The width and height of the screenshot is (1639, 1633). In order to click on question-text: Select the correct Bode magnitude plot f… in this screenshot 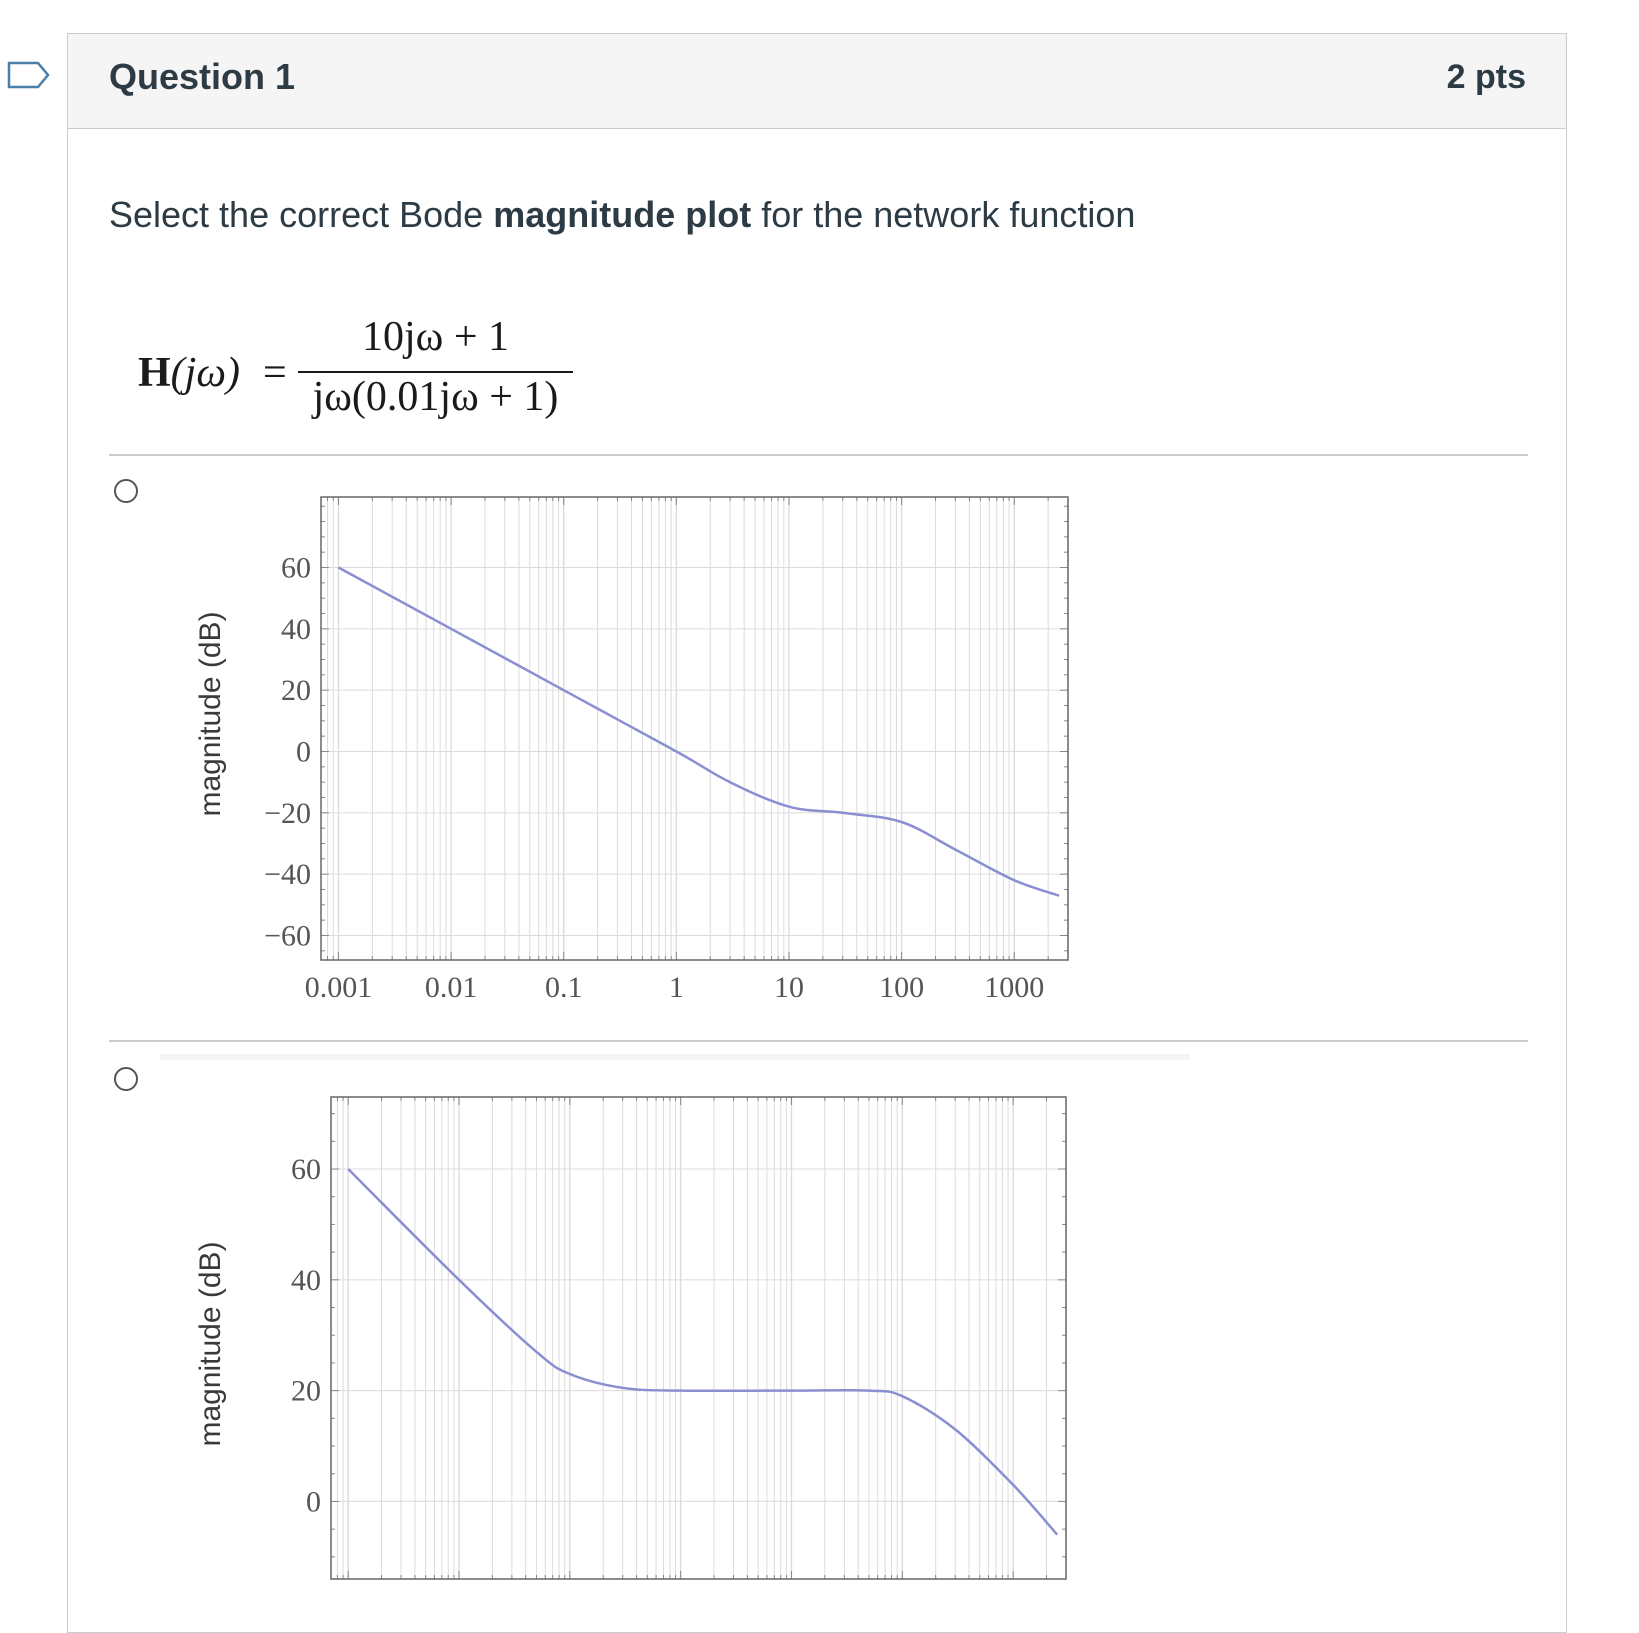, I will do `click(622, 215)`.